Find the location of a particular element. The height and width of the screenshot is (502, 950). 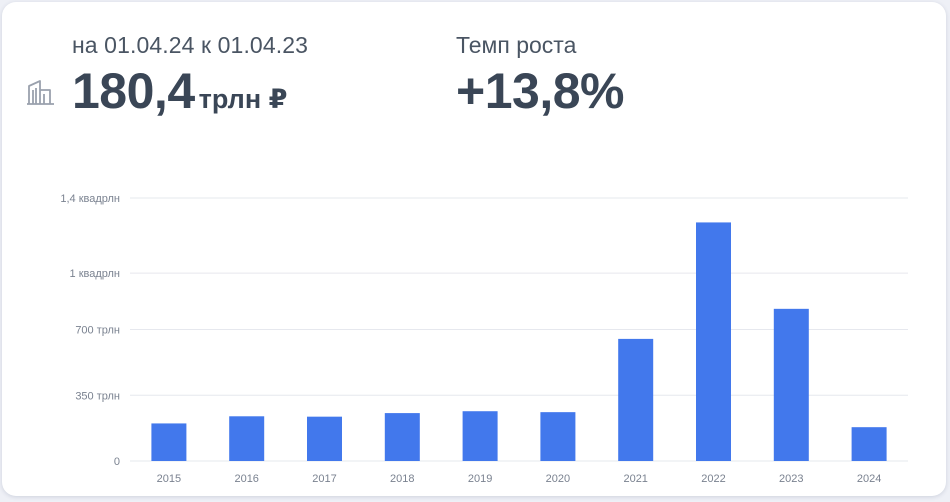

bar-2023 is located at coordinates (791, 384).